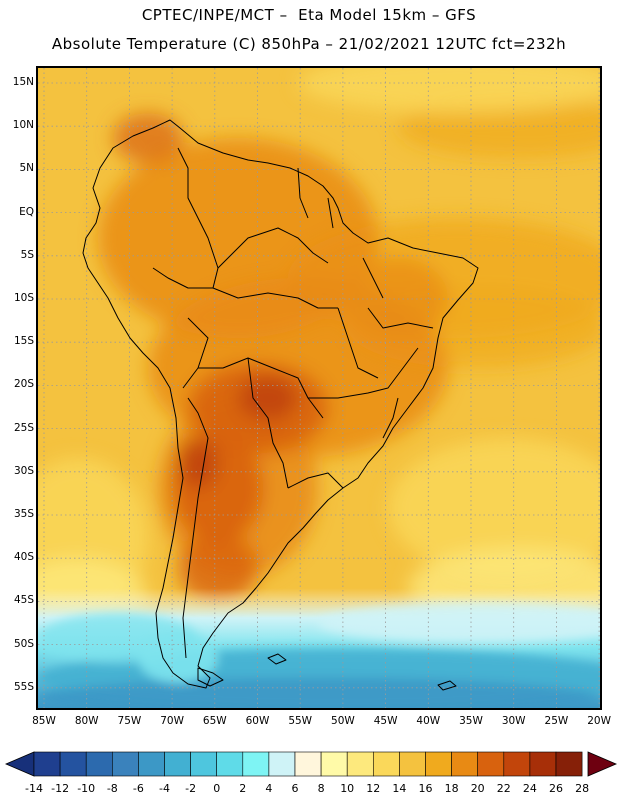  Describe the element at coordinates (243, 788) in the screenshot. I see `colorbar-label: 2` at that location.